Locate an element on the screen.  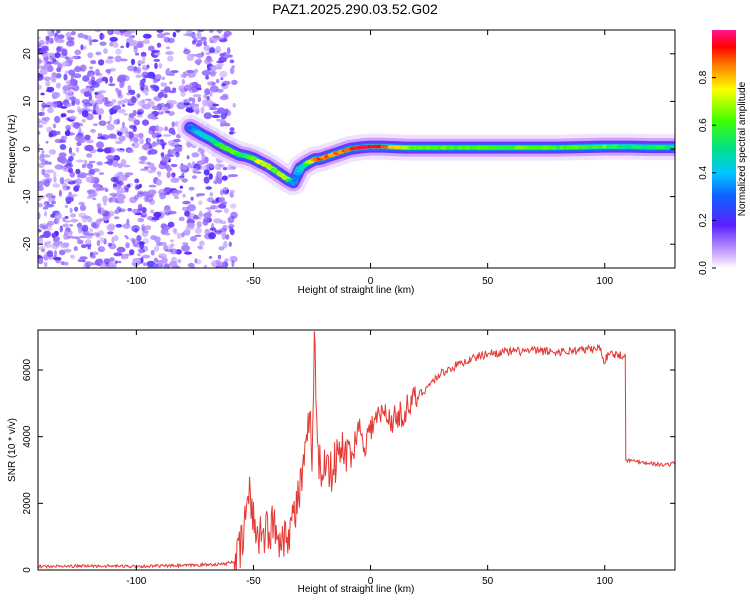
spectrogram-track is located at coordinates (426, 155).